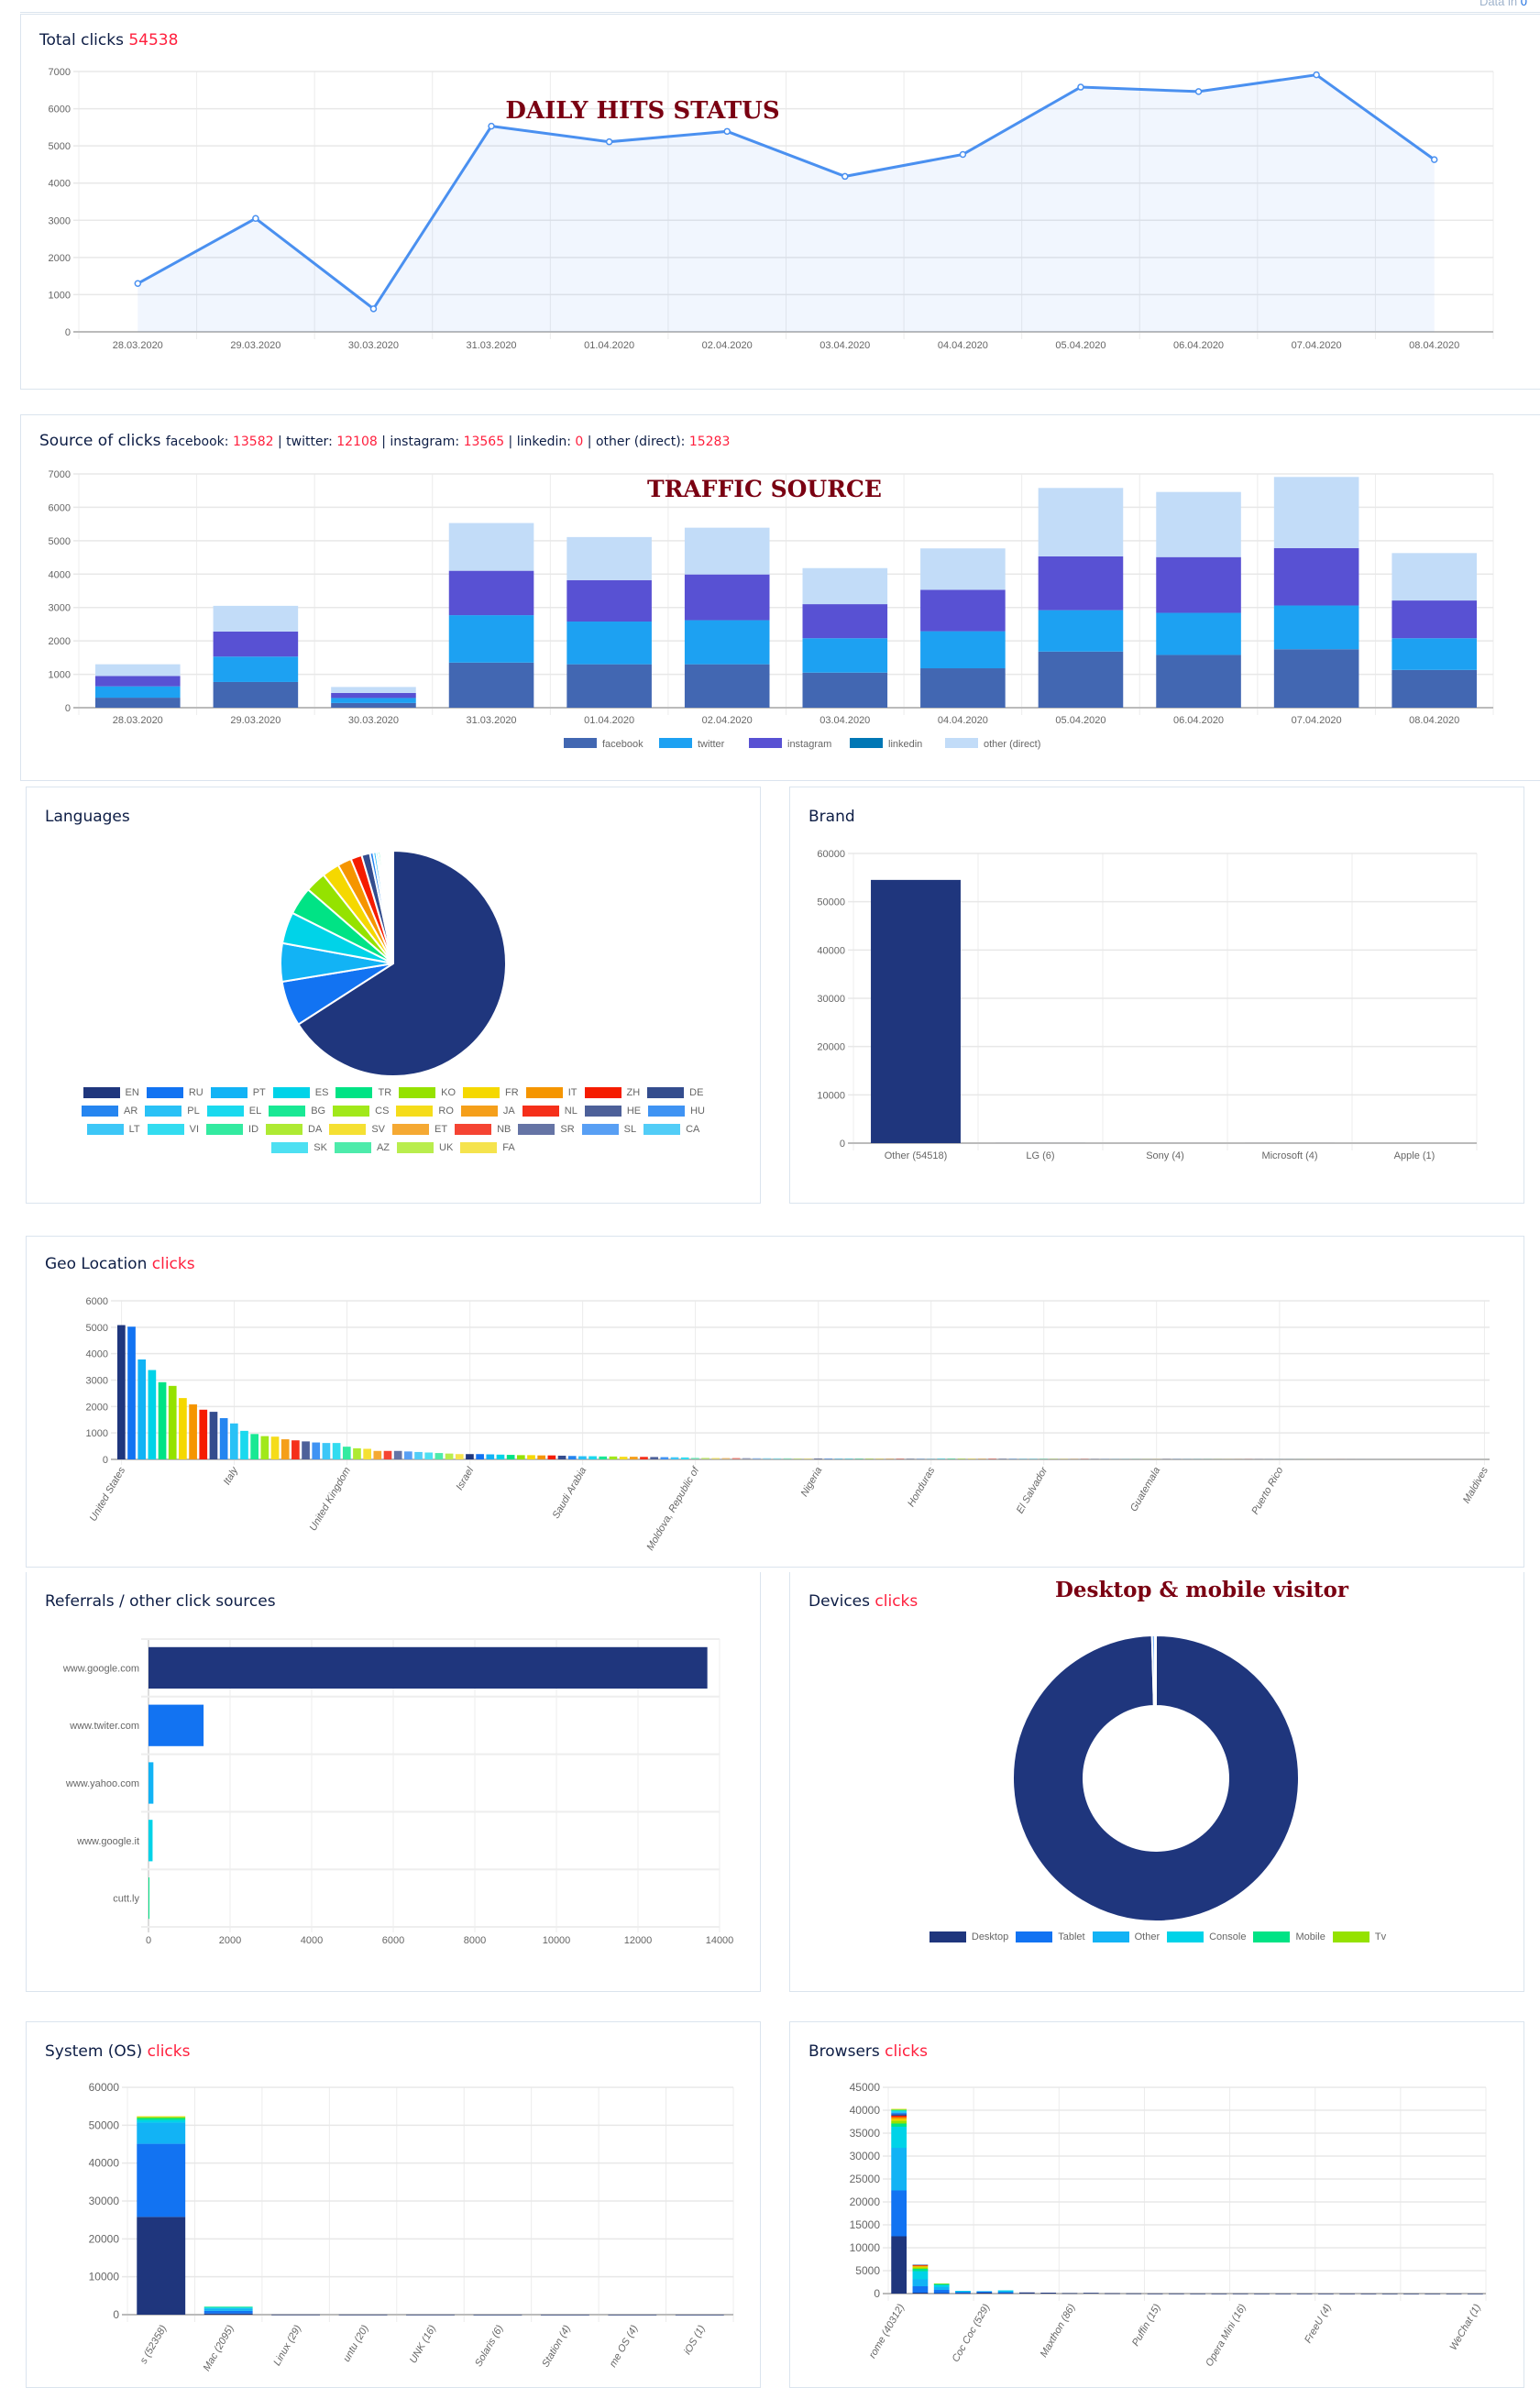 The width and height of the screenshot is (1540, 2388). Describe the element at coordinates (318, 1111) in the screenshot. I see `legend-label: BG` at that location.